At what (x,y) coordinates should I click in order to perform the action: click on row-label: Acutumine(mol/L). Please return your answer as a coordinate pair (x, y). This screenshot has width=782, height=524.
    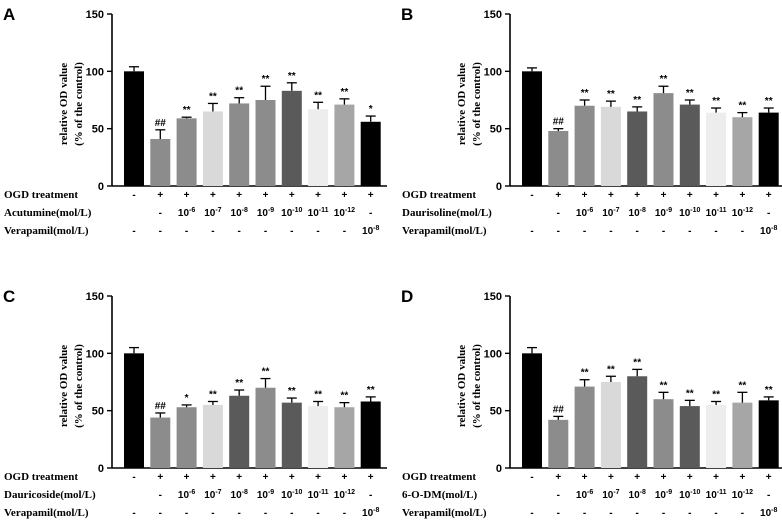
    Looking at the image, I should click on (48, 213).